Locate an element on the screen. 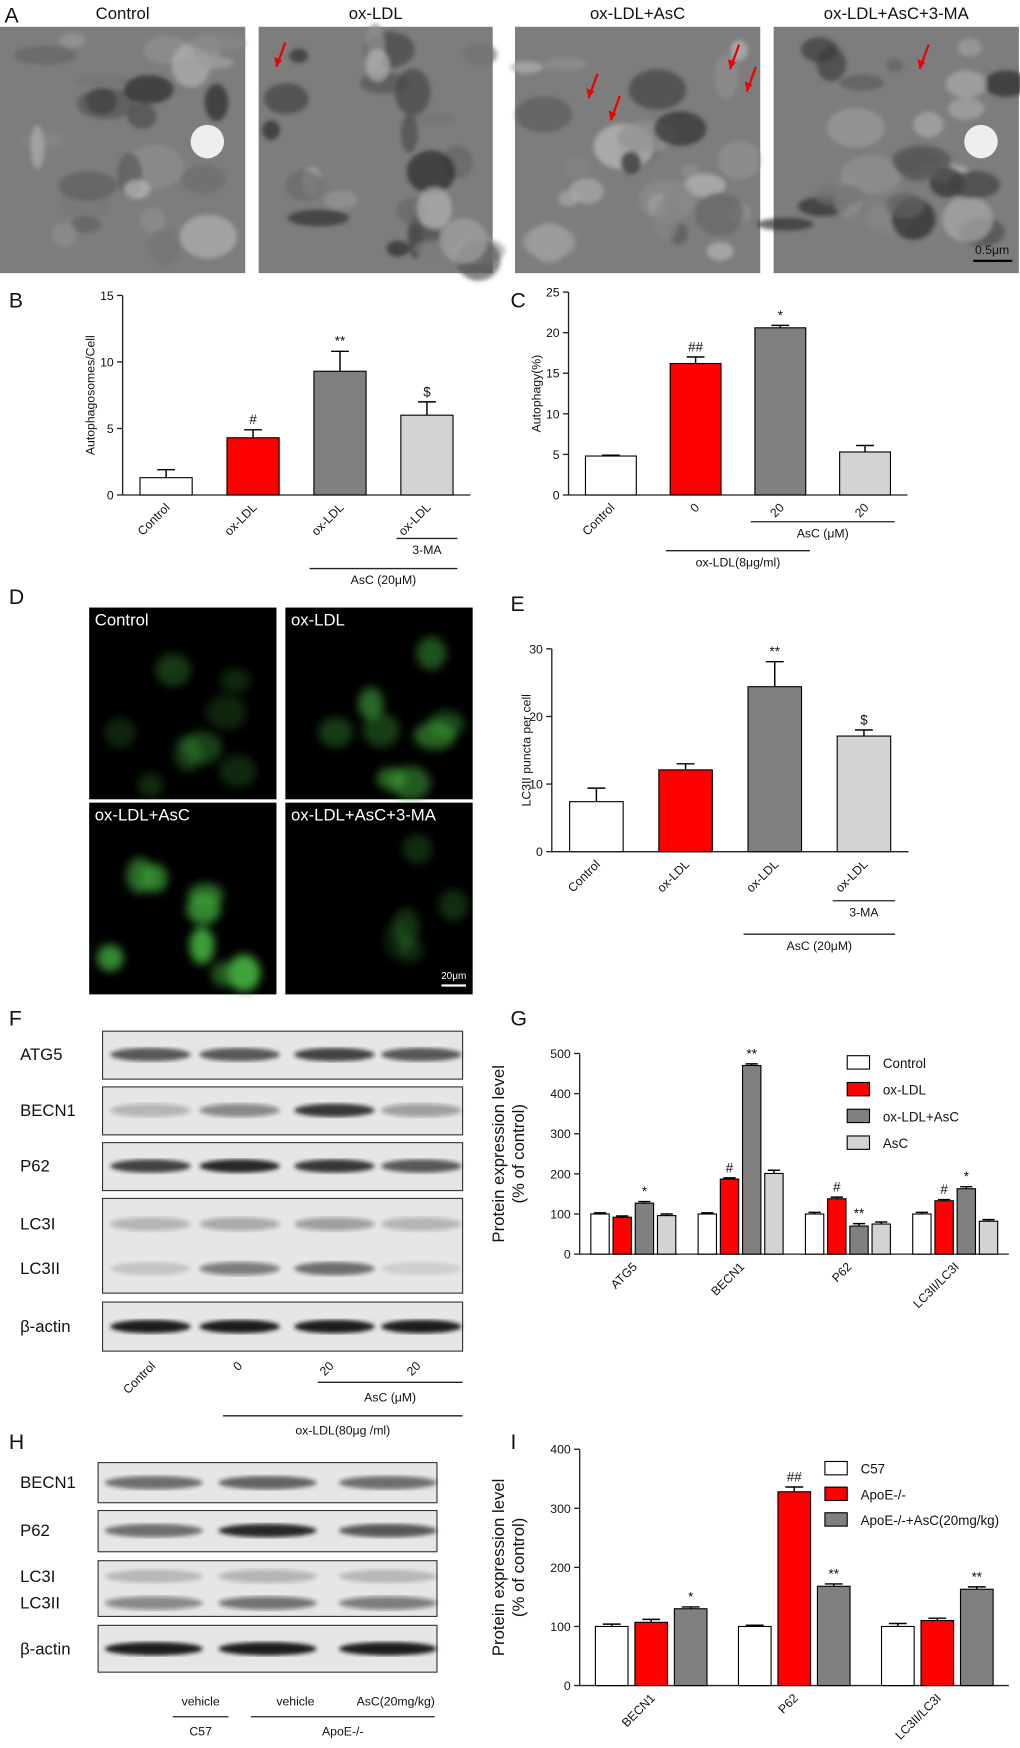 This screenshot has height=1748, width=1020. panel-letter: B is located at coordinates (16, 301).